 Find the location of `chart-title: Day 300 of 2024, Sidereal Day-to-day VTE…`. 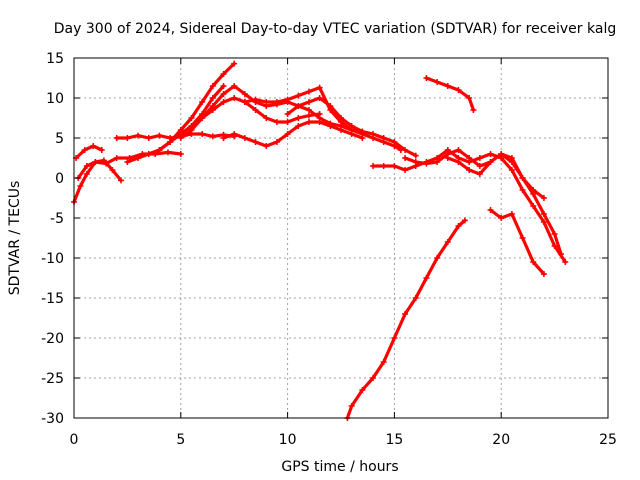

chart-title: Day 300 of 2024, Sidereal Day-to-day VTE… is located at coordinates (335, 29).